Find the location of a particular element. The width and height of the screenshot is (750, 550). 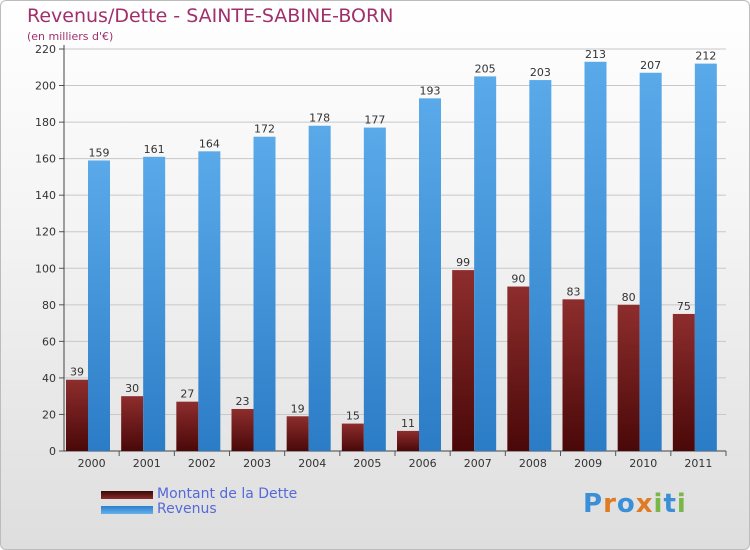

y-tick-label: 200 is located at coordinates (45, 86).